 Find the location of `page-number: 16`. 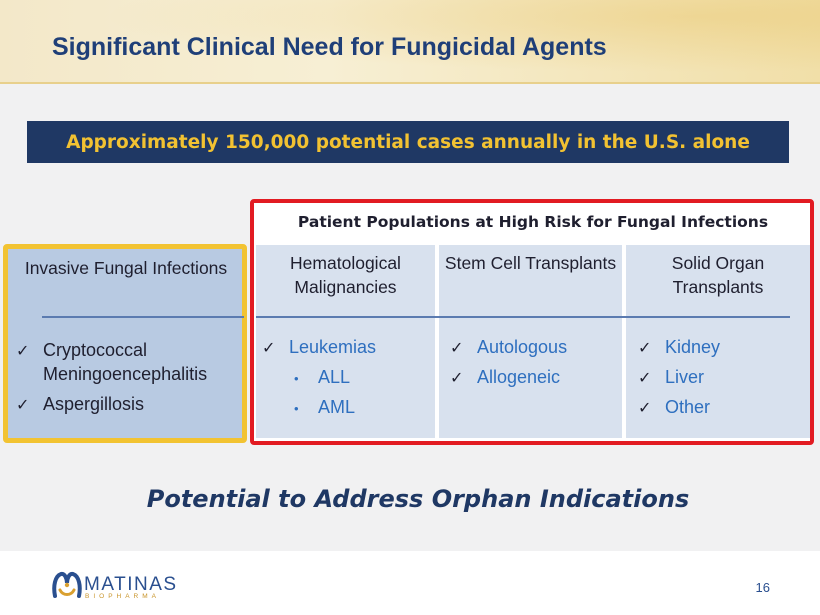

page-number: 16 is located at coordinates (762, 587).